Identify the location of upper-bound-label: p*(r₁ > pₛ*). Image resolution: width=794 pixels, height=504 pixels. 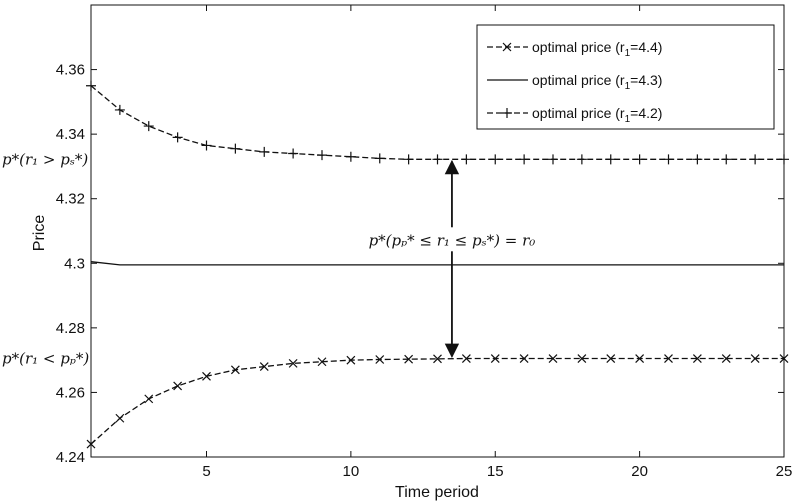
(45, 159).